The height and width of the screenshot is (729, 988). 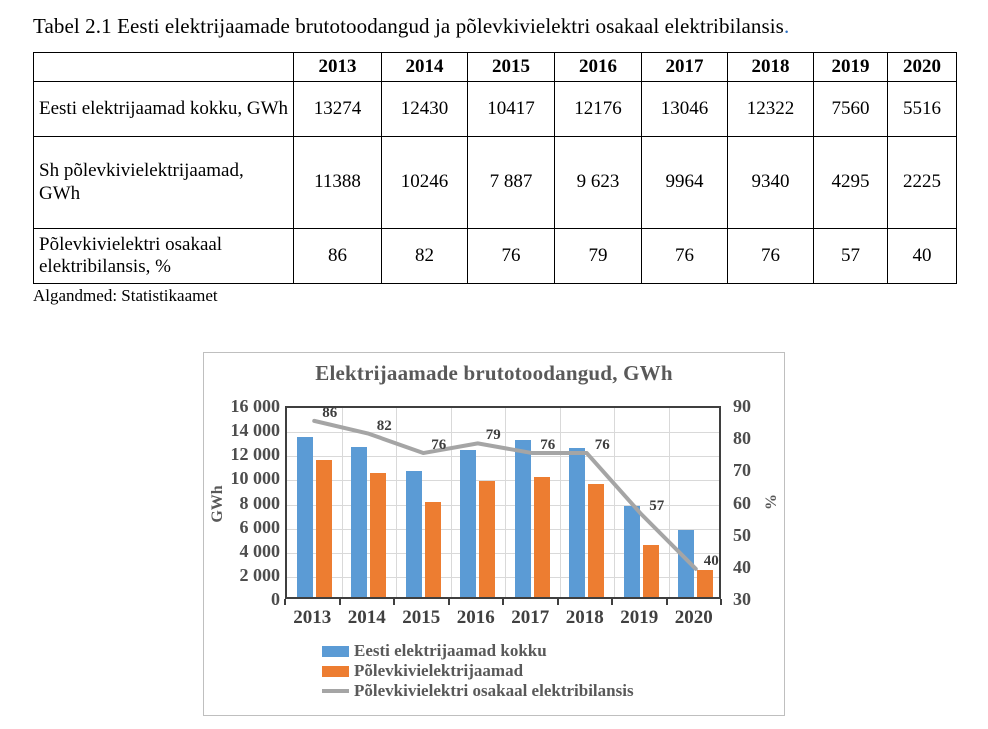 What do you see at coordinates (742, 406) in the screenshot?
I see `y-tick-label-right: 90` at bounding box center [742, 406].